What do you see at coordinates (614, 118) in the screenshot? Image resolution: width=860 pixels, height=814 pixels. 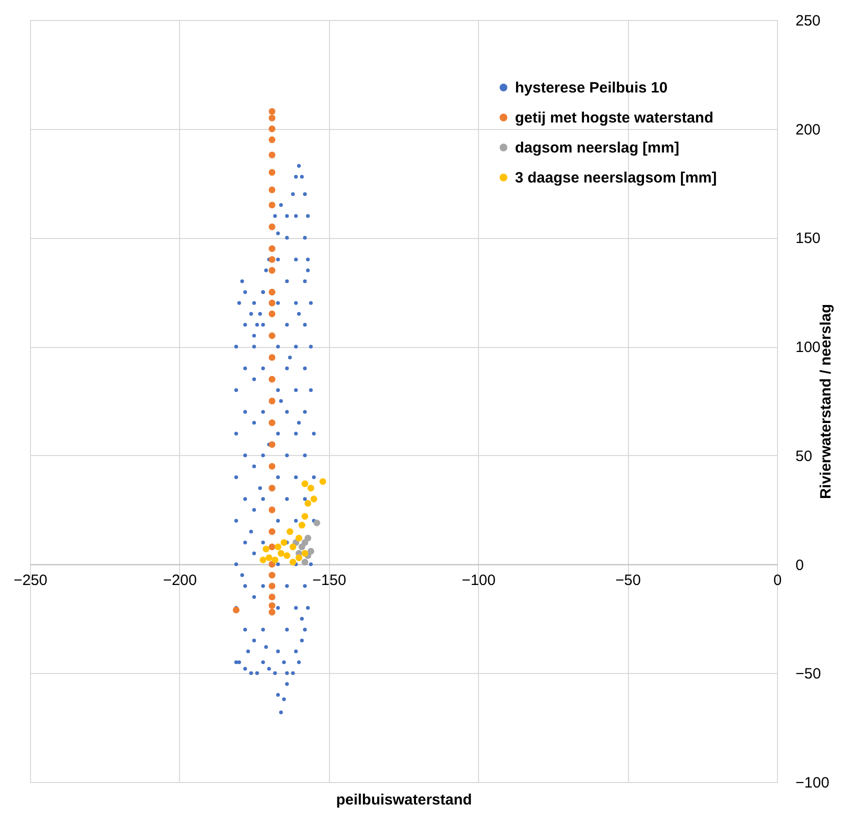 I see `legend-label: getij met hogste waterstand` at bounding box center [614, 118].